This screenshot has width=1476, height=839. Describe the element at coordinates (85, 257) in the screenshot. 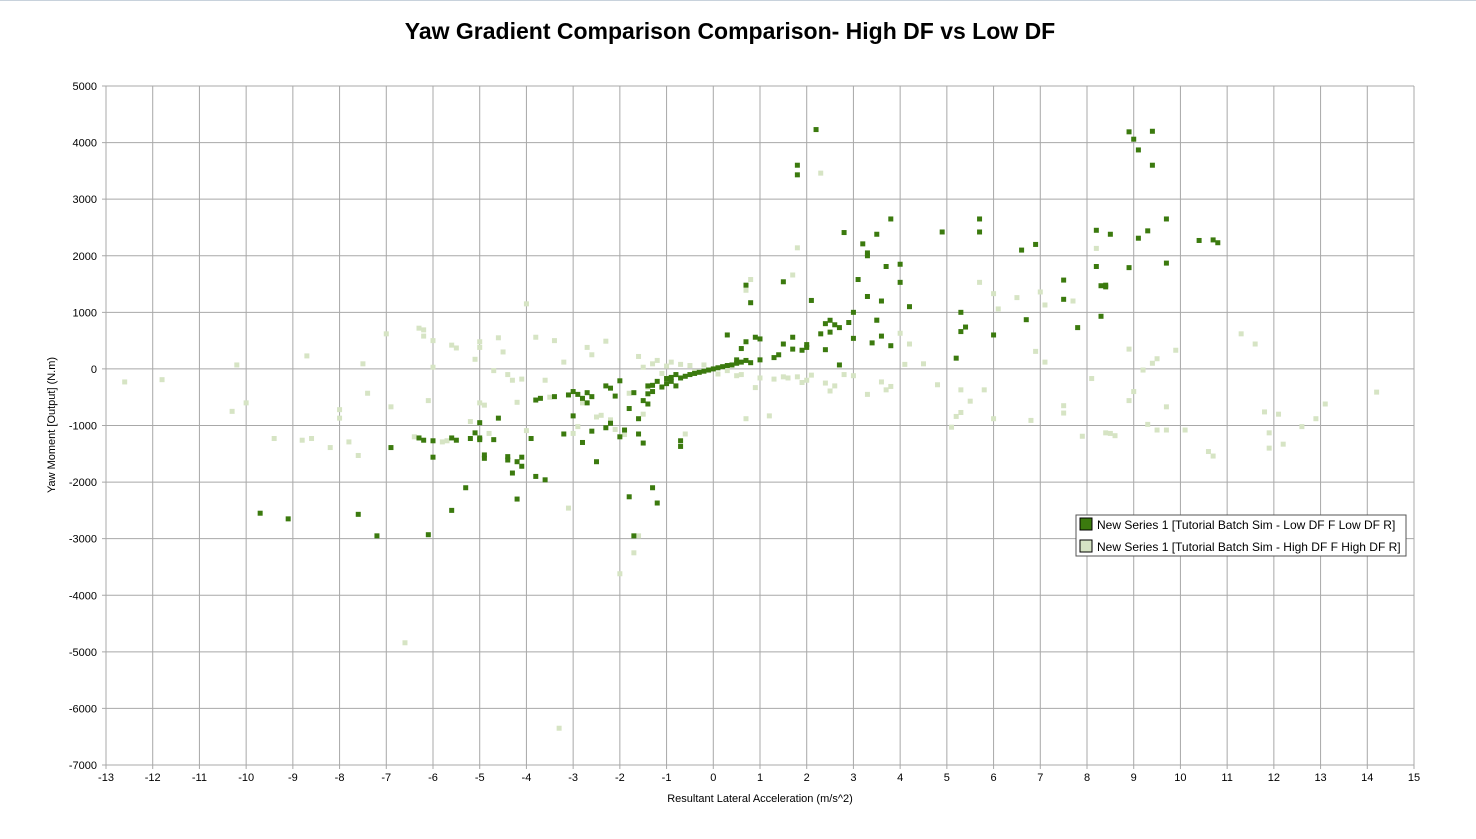

I see `y-tick-label: 2000` at that location.